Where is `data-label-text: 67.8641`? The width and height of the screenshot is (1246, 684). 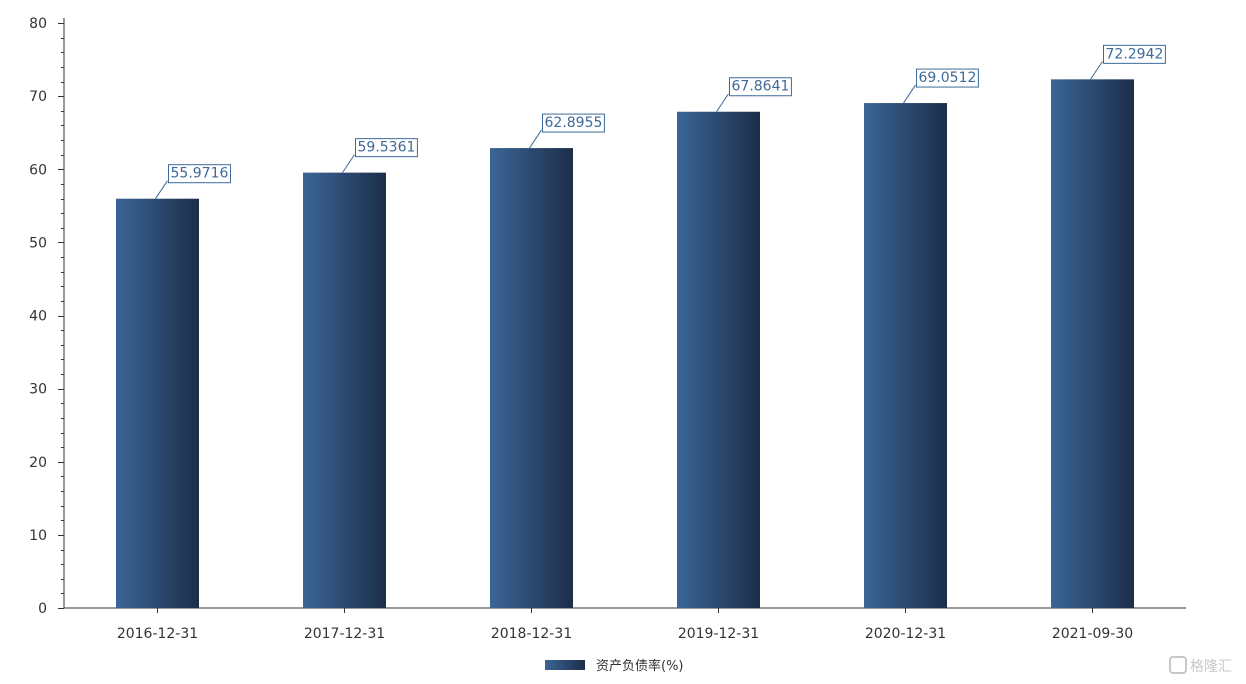 data-label-text: 67.8641 is located at coordinates (761, 87).